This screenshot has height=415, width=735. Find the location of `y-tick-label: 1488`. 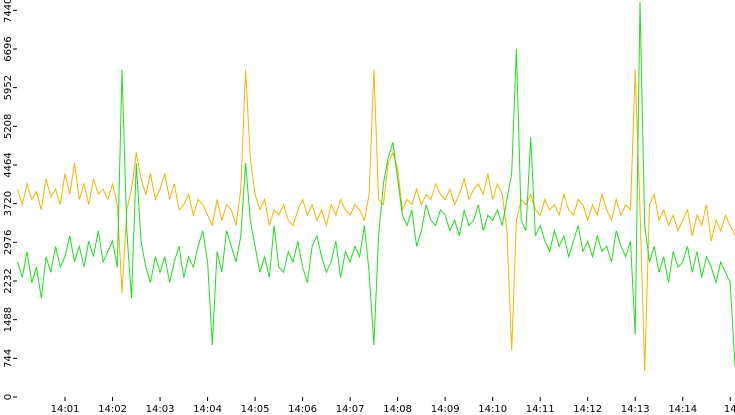

y-tick-label: 1488 is located at coordinates (8, 319).